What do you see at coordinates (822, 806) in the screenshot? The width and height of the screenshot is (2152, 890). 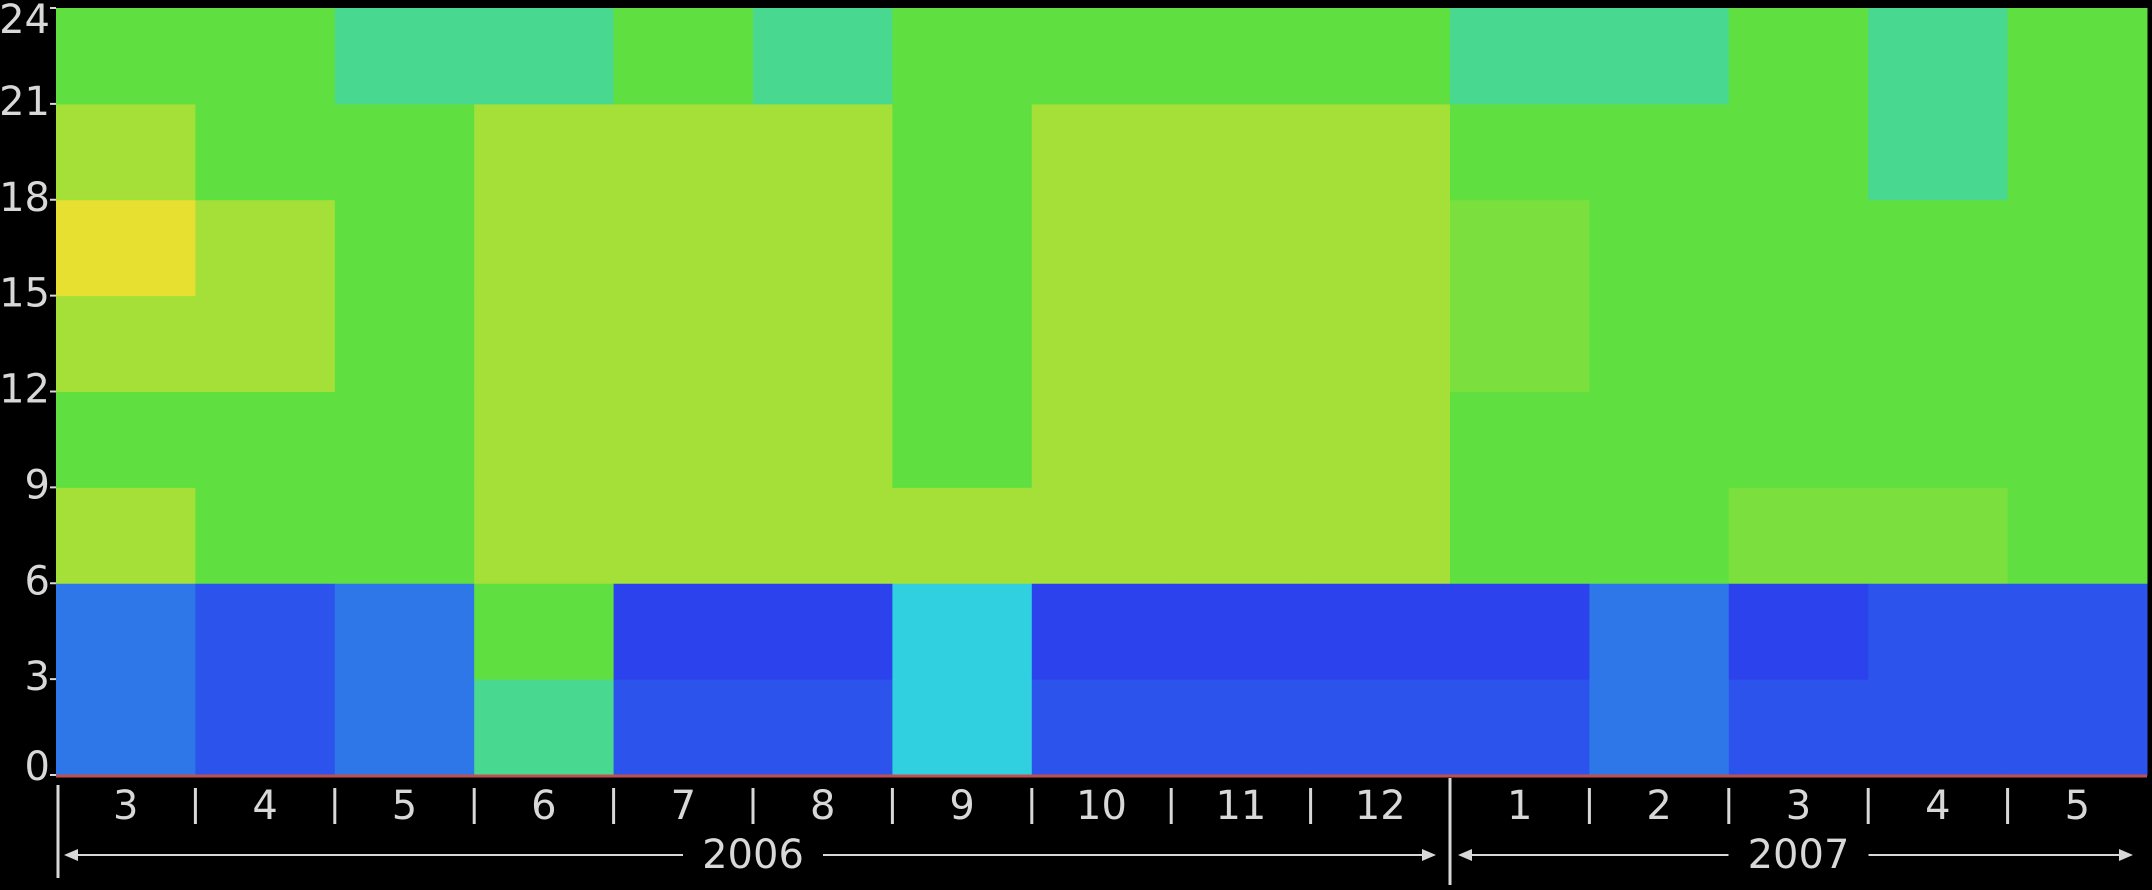 I see `x-tick-label: 8` at bounding box center [822, 806].